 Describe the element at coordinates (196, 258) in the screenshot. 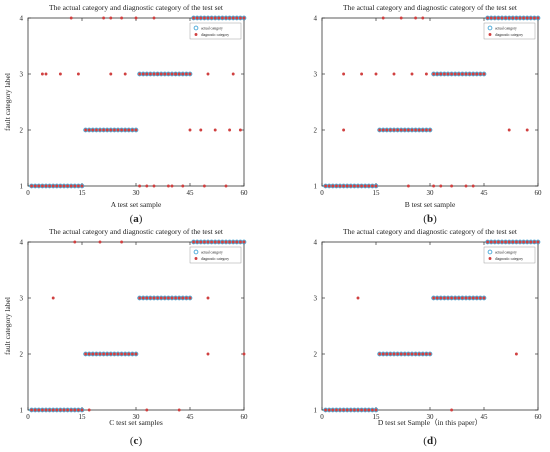

I see `legend-marker-diagnostic` at that location.